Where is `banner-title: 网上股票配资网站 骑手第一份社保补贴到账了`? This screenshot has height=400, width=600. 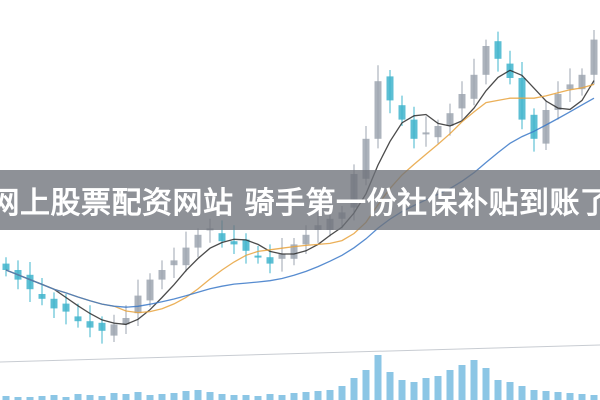
banner-title: 网上股票配资网站 骑手第一份社保补贴到账了 is located at coordinates (300, 203).